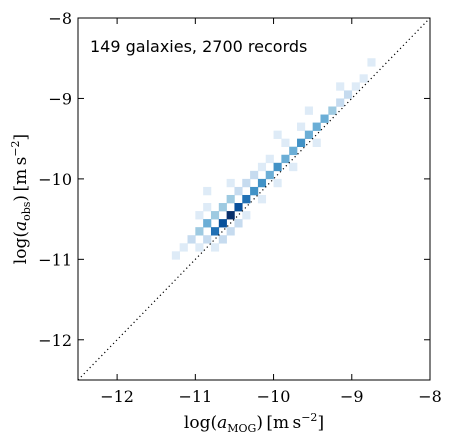 The height and width of the screenshot is (442, 450). What do you see at coordinates (320, 423) in the screenshot?
I see `x-axis-label-close: ]` at bounding box center [320, 423].